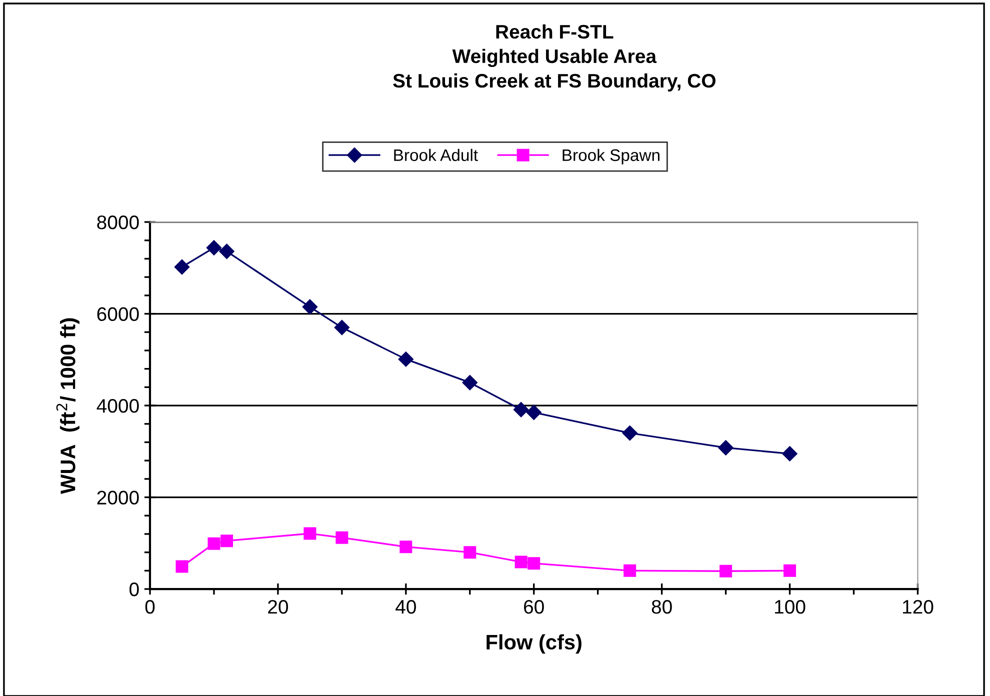 The image size is (990, 696). I want to click on y-tick-label: 8000, so click(118, 222).